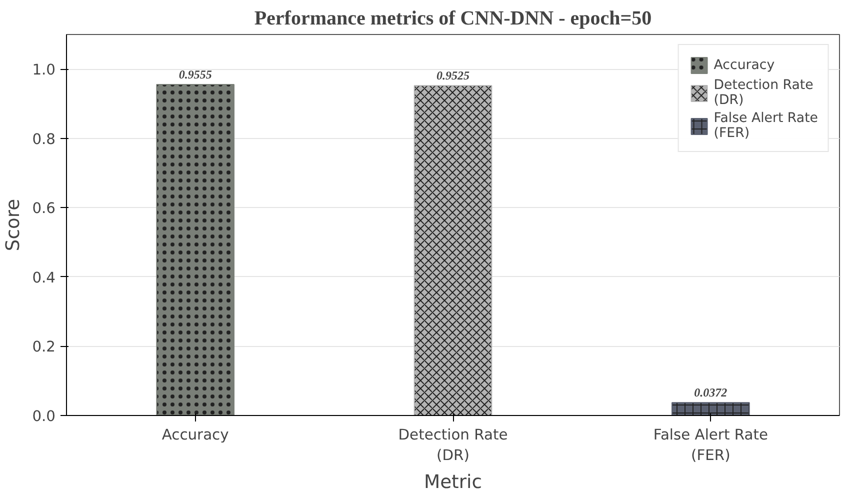 The width and height of the screenshot is (844, 495). I want to click on legend-label: Accuracy, so click(744, 65).